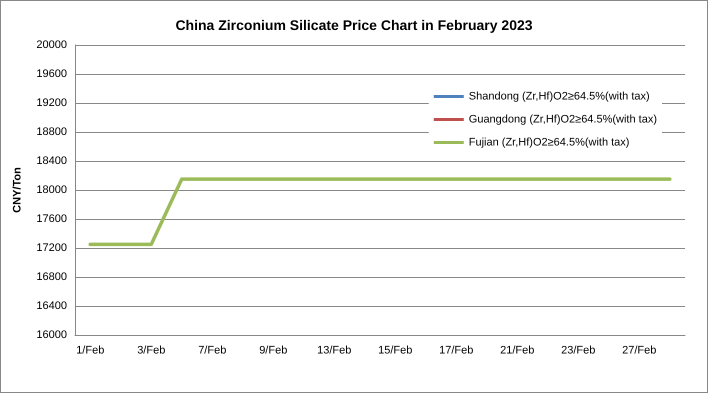 The height and width of the screenshot is (393, 708). Describe the element at coordinates (334, 350) in the screenshot. I see `x-tick-label: 13/Feb` at that location.